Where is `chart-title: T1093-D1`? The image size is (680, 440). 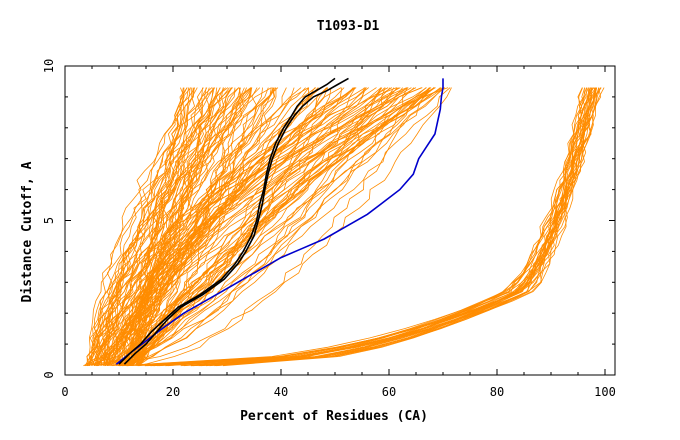
chart-title: T1093-D1 is located at coordinates (348, 26).